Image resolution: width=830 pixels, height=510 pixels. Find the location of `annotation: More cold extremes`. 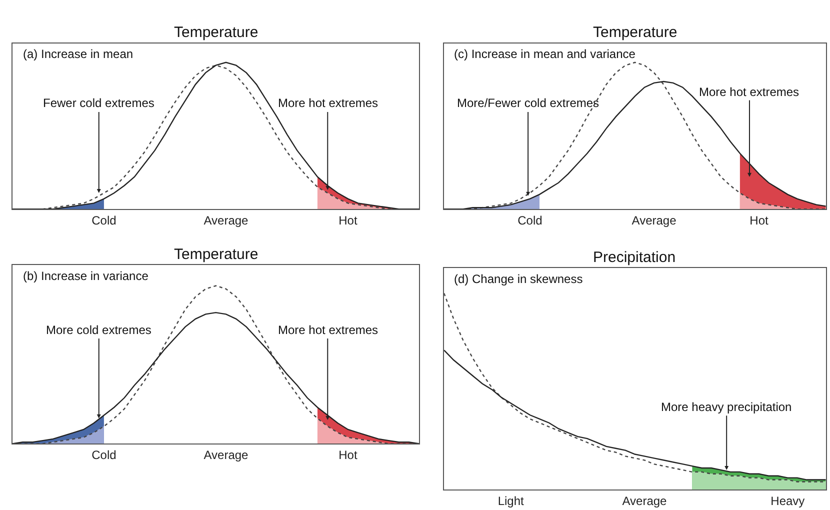

annotation: More cold extremes is located at coordinates (99, 330).